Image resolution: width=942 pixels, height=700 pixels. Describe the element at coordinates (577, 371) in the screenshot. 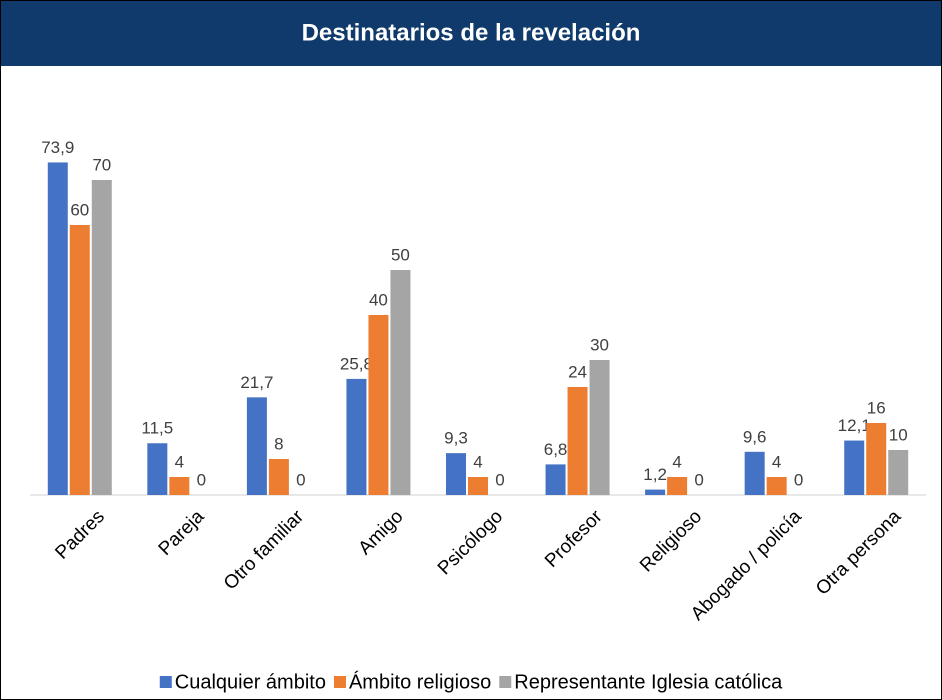

I see `data-label: 24` at that location.